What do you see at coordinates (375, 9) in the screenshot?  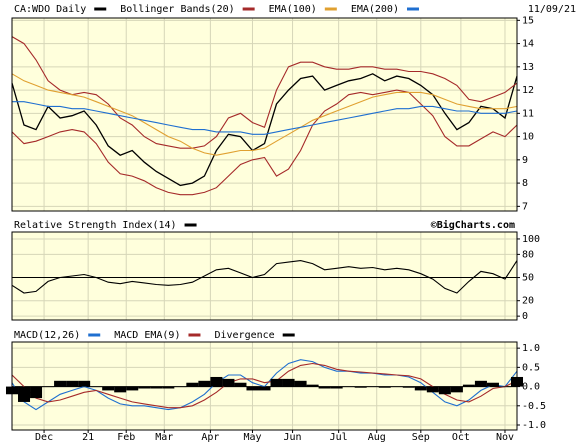 I see `legend-label: EMA(200)` at bounding box center [375, 9].